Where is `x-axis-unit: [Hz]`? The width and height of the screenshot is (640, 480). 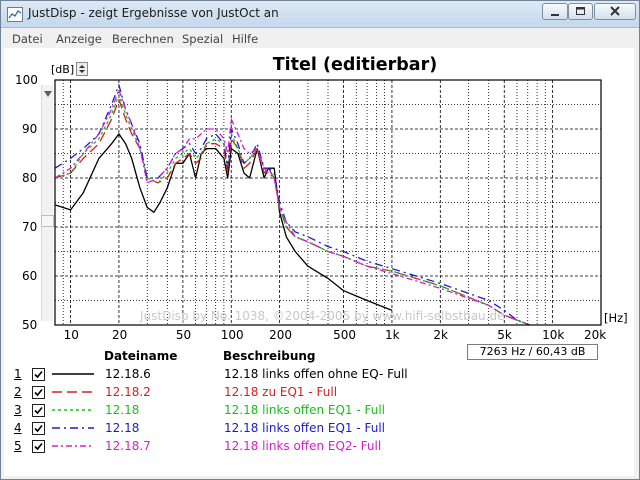
x-axis-unit: [Hz] is located at coordinates (616, 318).